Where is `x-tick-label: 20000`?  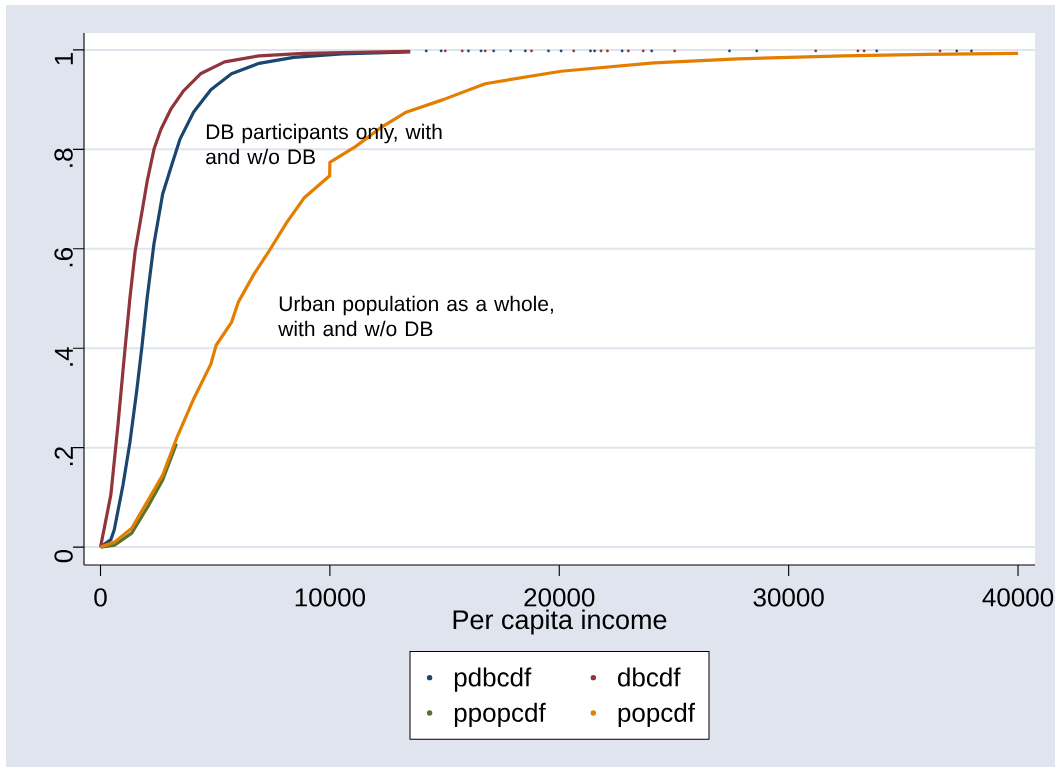
x-tick-label: 20000 is located at coordinates (559, 597).